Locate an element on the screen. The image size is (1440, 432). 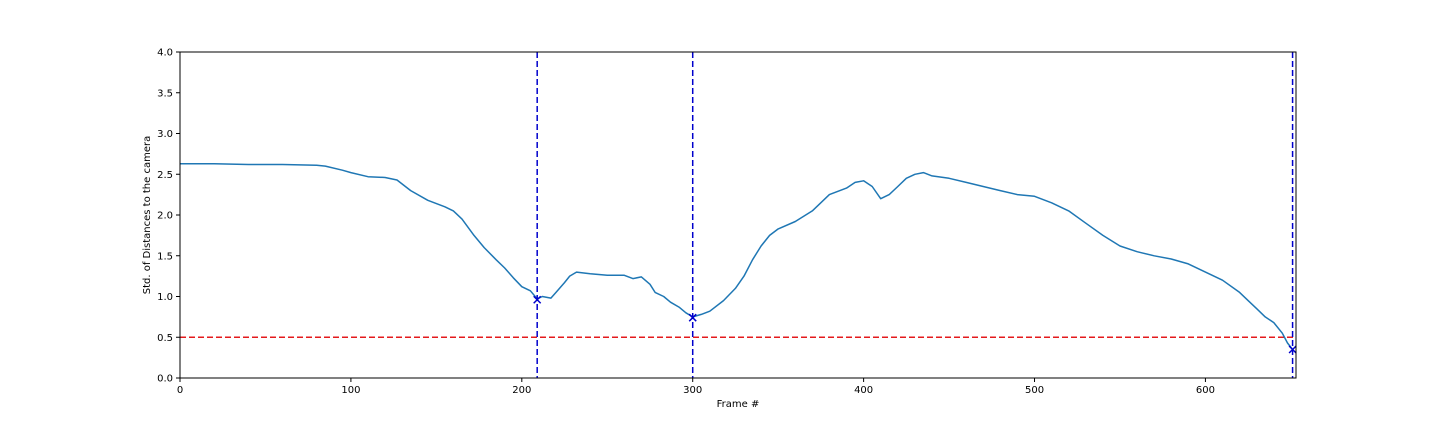
y-tick-label-6: 3.0 is located at coordinates (165, 134).